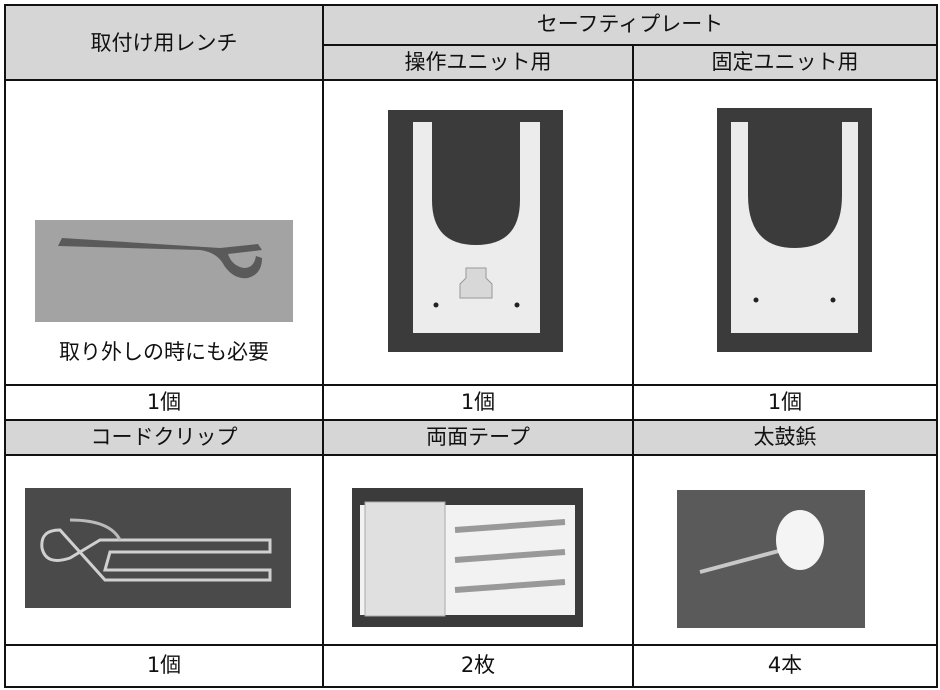 Image resolution: width=940 pixels, height=690 pixels. I want to click on header-cell: 固定ユニット用, so click(785, 62).